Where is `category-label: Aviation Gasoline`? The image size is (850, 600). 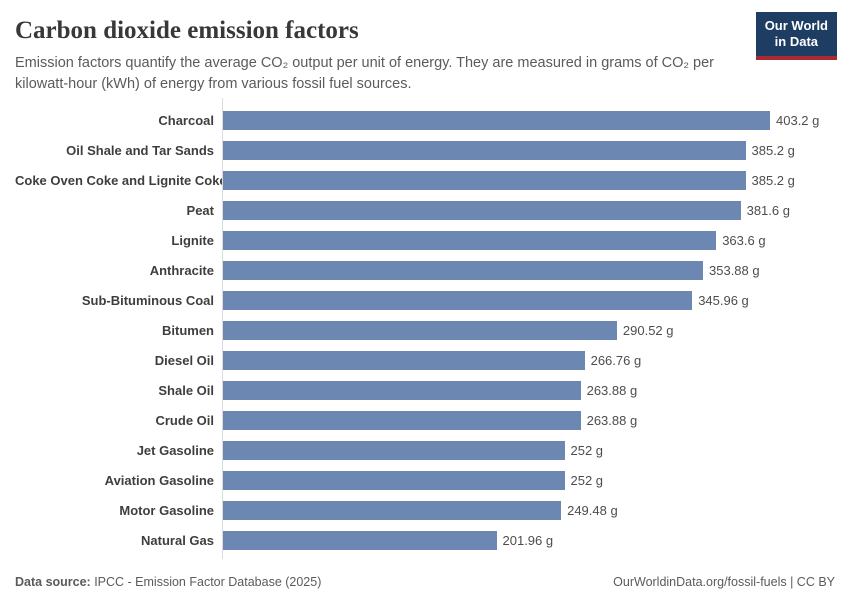
category-label: Aviation Gasoline is located at coordinates (159, 480).